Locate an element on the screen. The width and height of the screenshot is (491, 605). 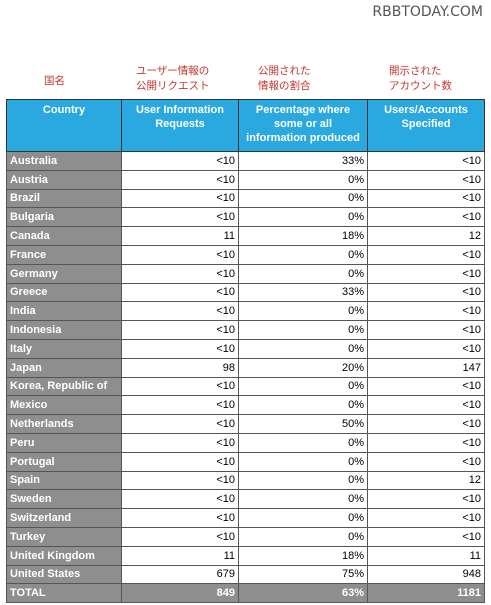
percentage-cell: 20% is located at coordinates (303, 367).